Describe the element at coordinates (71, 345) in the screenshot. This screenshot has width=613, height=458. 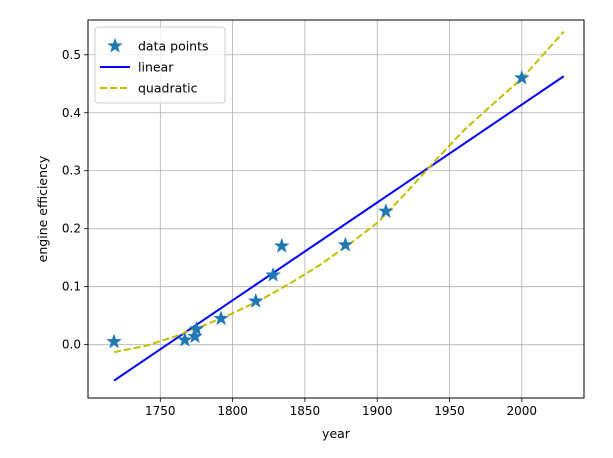
I see `y-tick-label: 0.0` at that location.